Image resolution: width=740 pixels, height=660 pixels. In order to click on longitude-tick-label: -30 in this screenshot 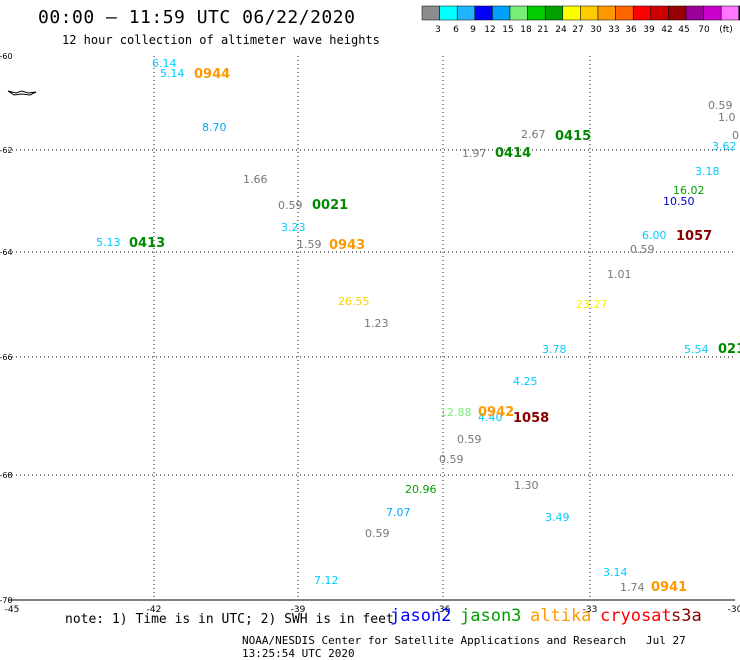, I will do `click(734, 610)`.